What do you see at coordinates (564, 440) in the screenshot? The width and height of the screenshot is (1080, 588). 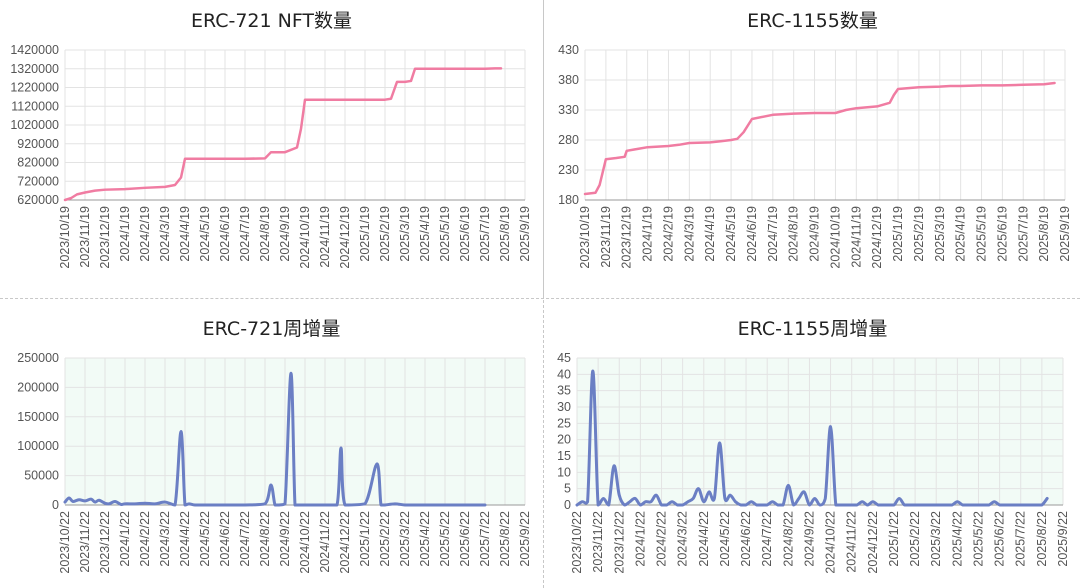 I see `y-tick-label: 20` at bounding box center [564, 440].